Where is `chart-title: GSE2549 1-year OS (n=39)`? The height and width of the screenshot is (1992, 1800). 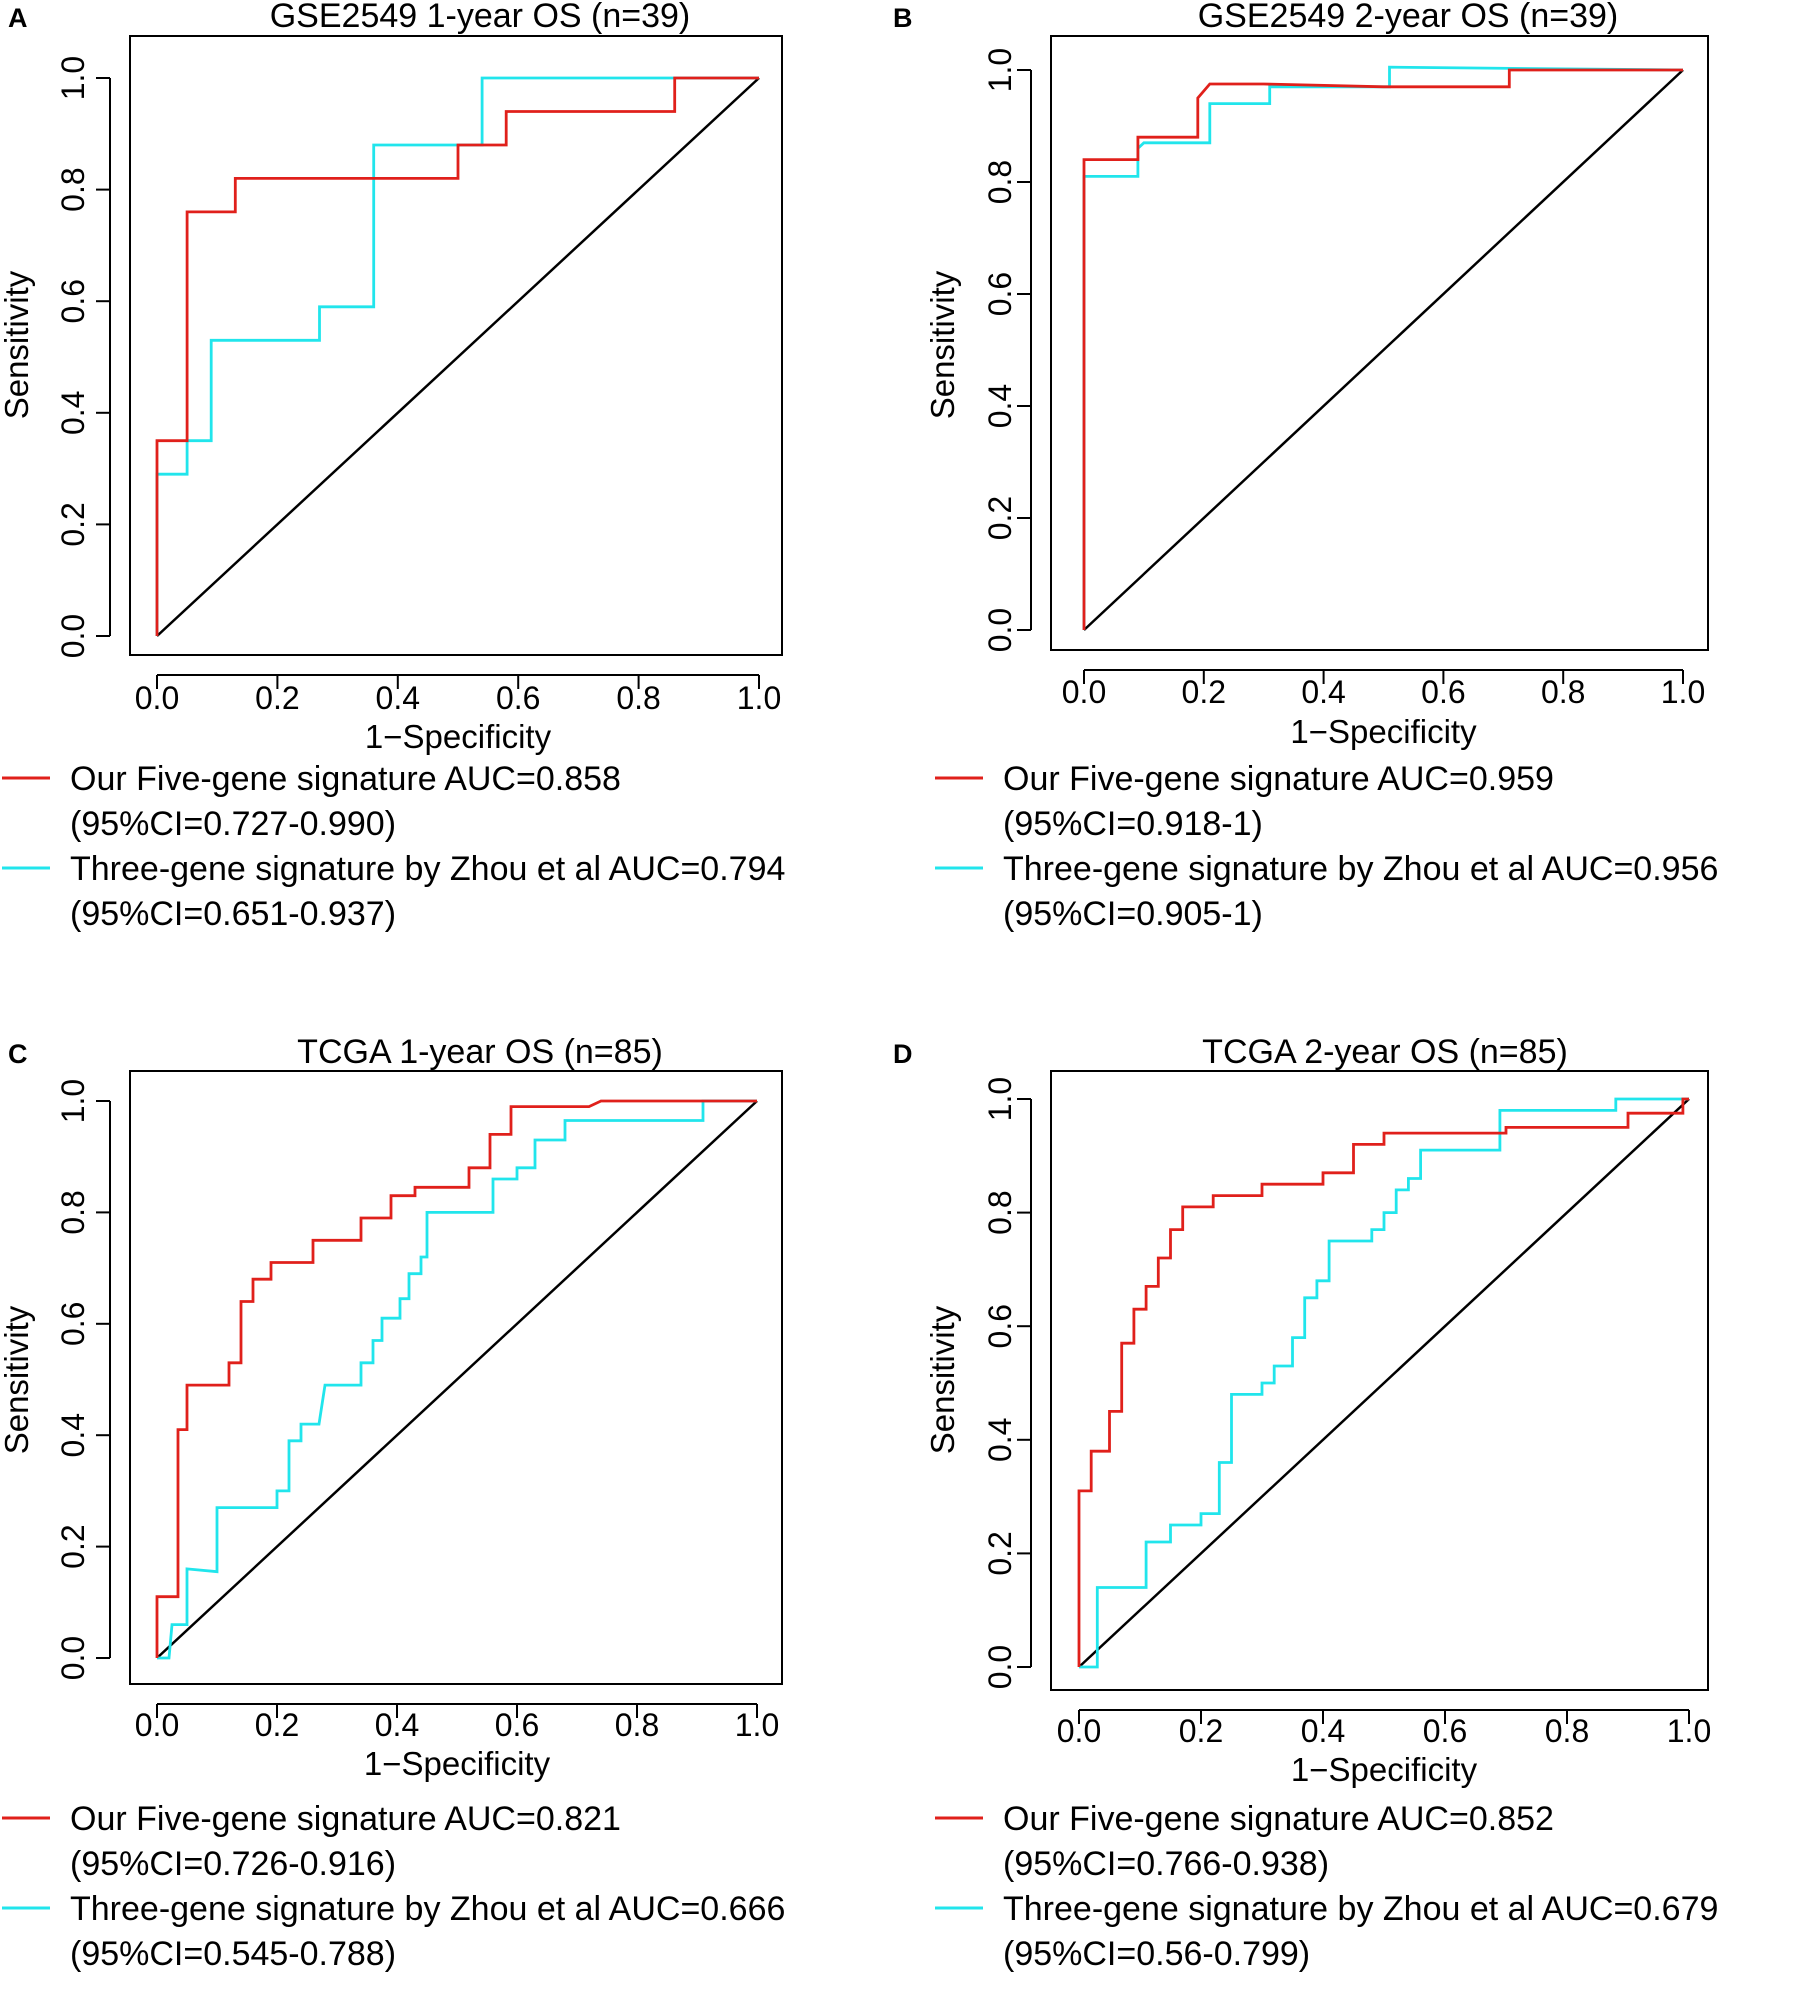 chart-title: GSE2549 1-year OS (n=39) is located at coordinates (480, 17).